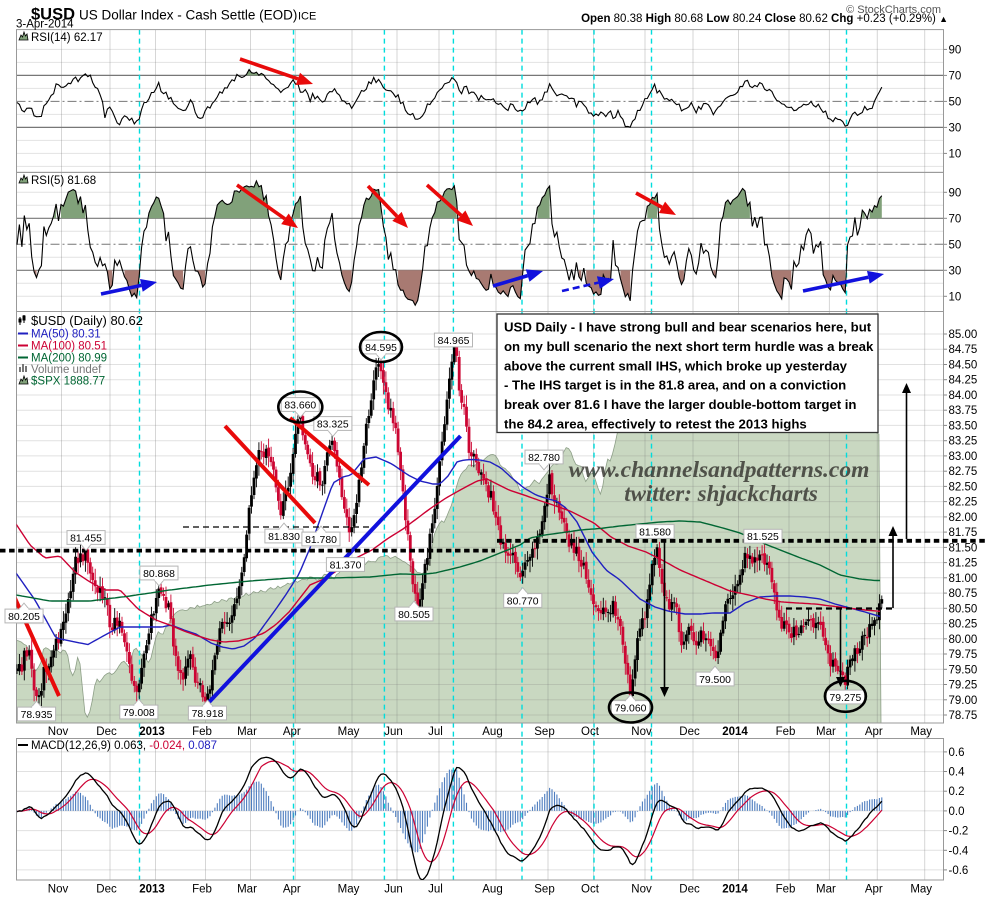 The height and width of the screenshot is (902, 990). I want to click on svg-text: 83.25, so click(963, 442).